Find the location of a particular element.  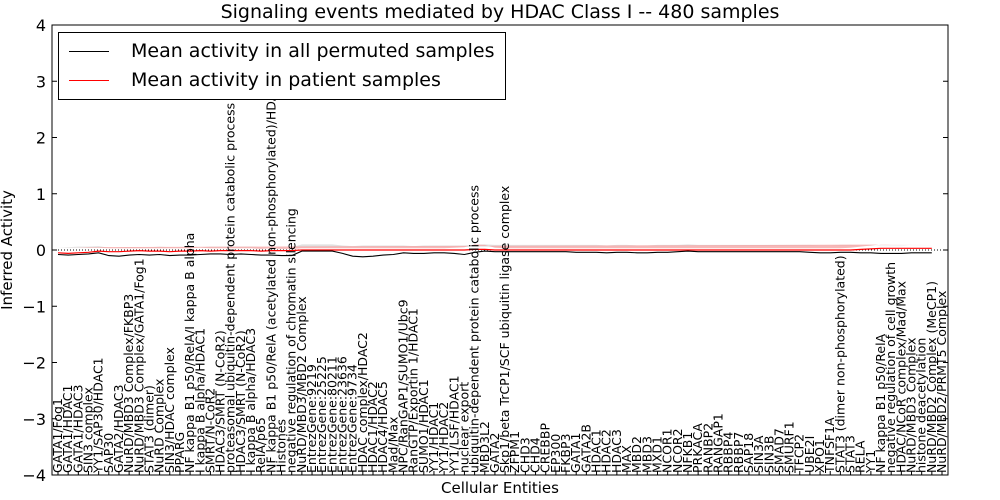

x-category-label: NCOR1 is located at coordinates (667, 450).